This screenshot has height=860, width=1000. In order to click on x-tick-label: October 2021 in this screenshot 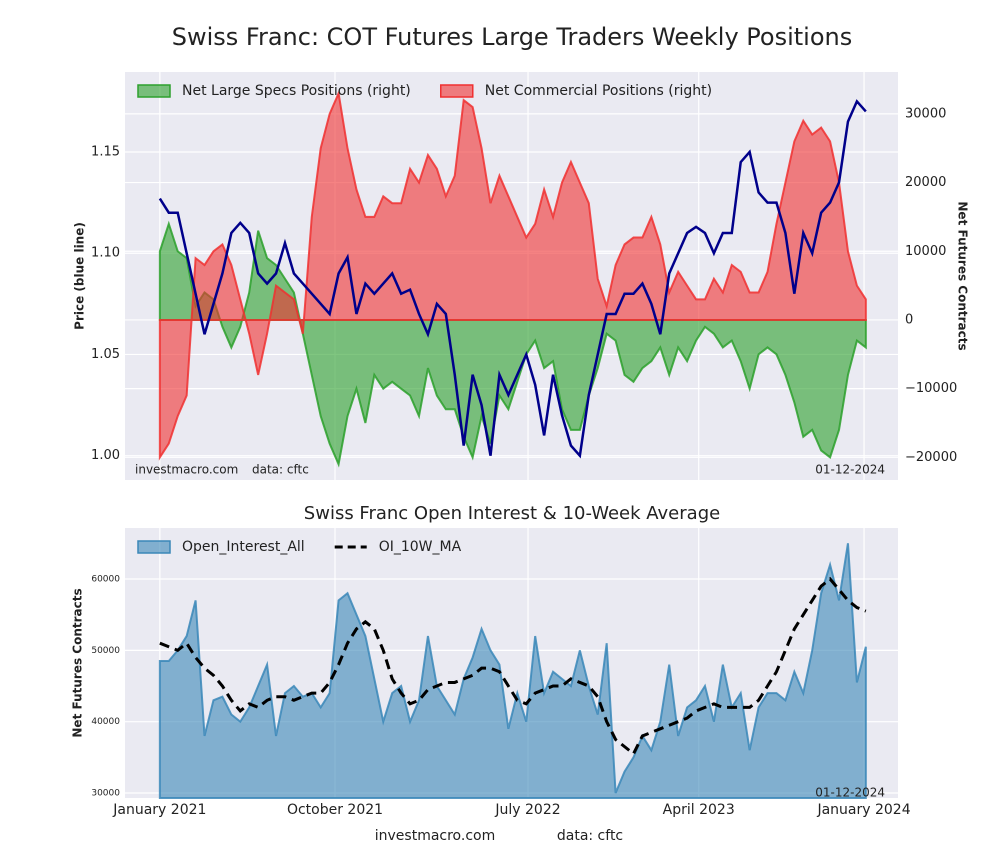, I will do `click(335, 810)`.